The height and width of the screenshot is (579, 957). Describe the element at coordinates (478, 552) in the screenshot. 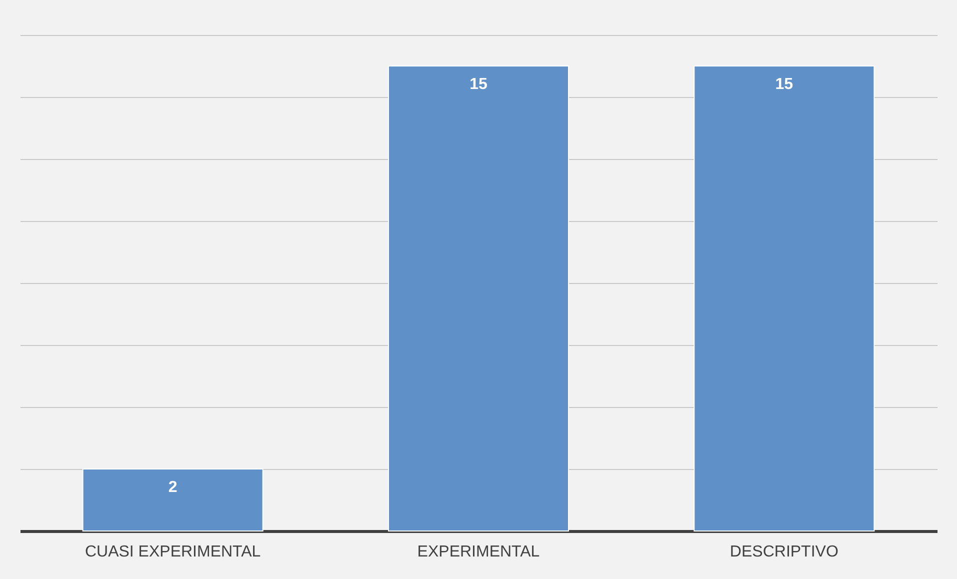

I see `x-tick-label: EXPERIMENTAL` at that location.